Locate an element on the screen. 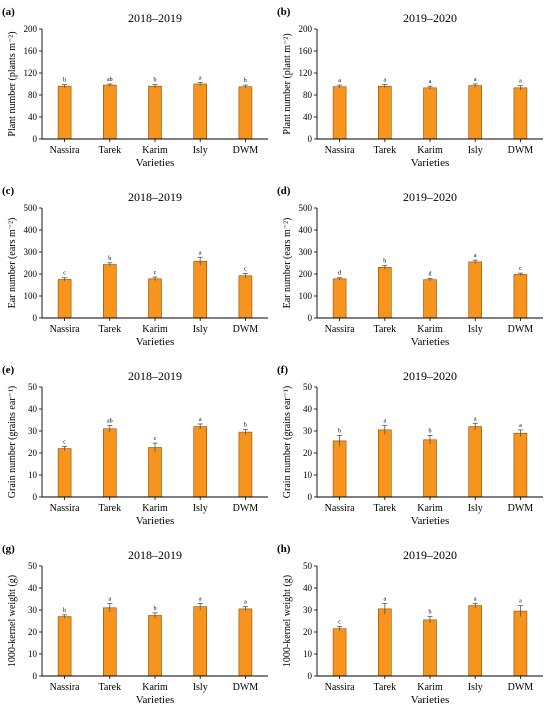 This screenshot has width=550, height=716. significance-letter: ab is located at coordinates (110, 422).